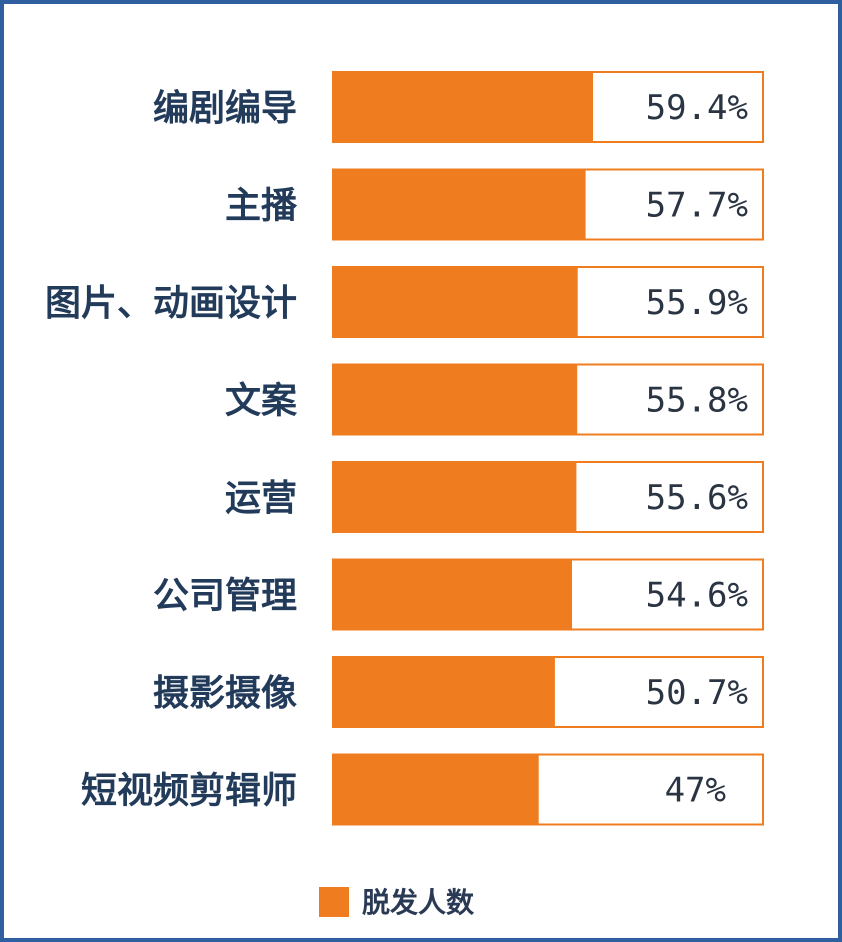 This screenshot has width=842, height=942. Describe the element at coordinates (189, 791) in the screenshot. I see `category-label: 短视频剪辑师` at that location.